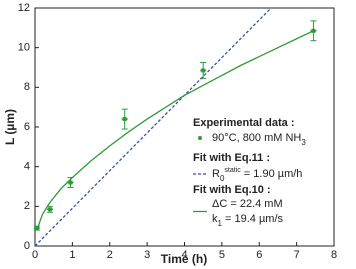 Image resolution: width=356 pixels, height=269 pixels. I want to click on legend-label: 90°C, 800 mM NH3, so click(259, 139).